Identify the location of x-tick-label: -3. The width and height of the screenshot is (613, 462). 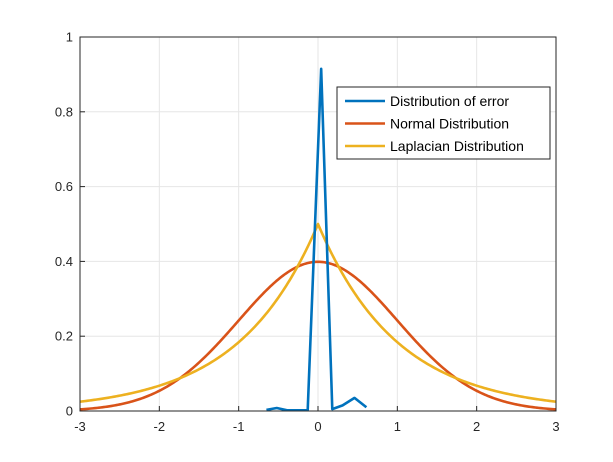
(80, 426).